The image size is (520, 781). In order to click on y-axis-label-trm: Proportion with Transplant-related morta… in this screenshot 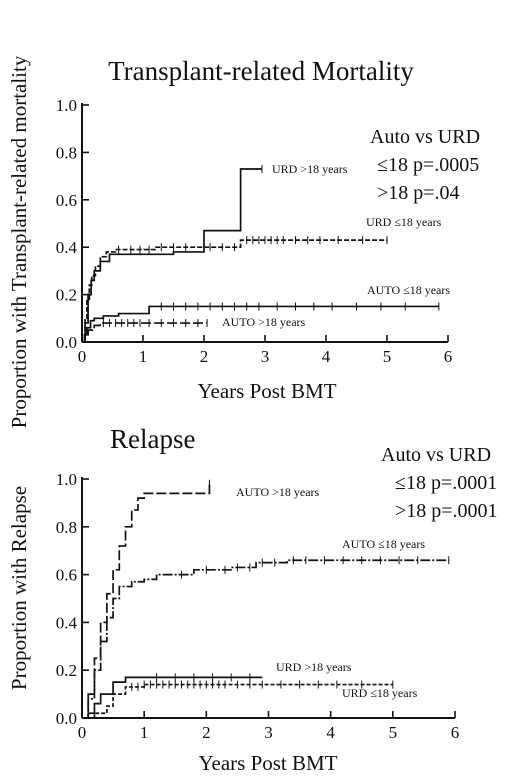, I will do `click(19, 241)`.